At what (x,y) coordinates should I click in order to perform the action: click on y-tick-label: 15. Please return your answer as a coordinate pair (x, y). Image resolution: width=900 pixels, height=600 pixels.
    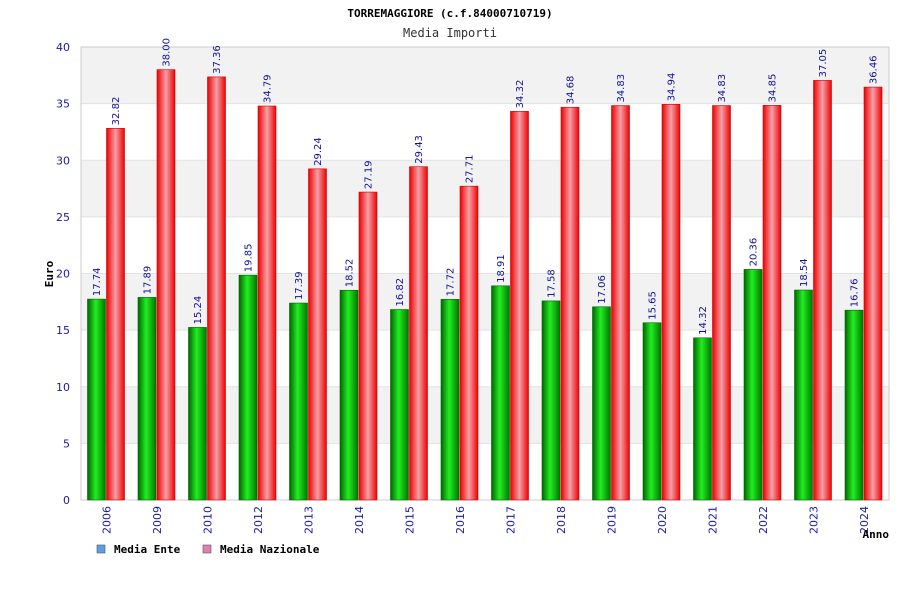
    Looking at the image, I should click on (63, 330).